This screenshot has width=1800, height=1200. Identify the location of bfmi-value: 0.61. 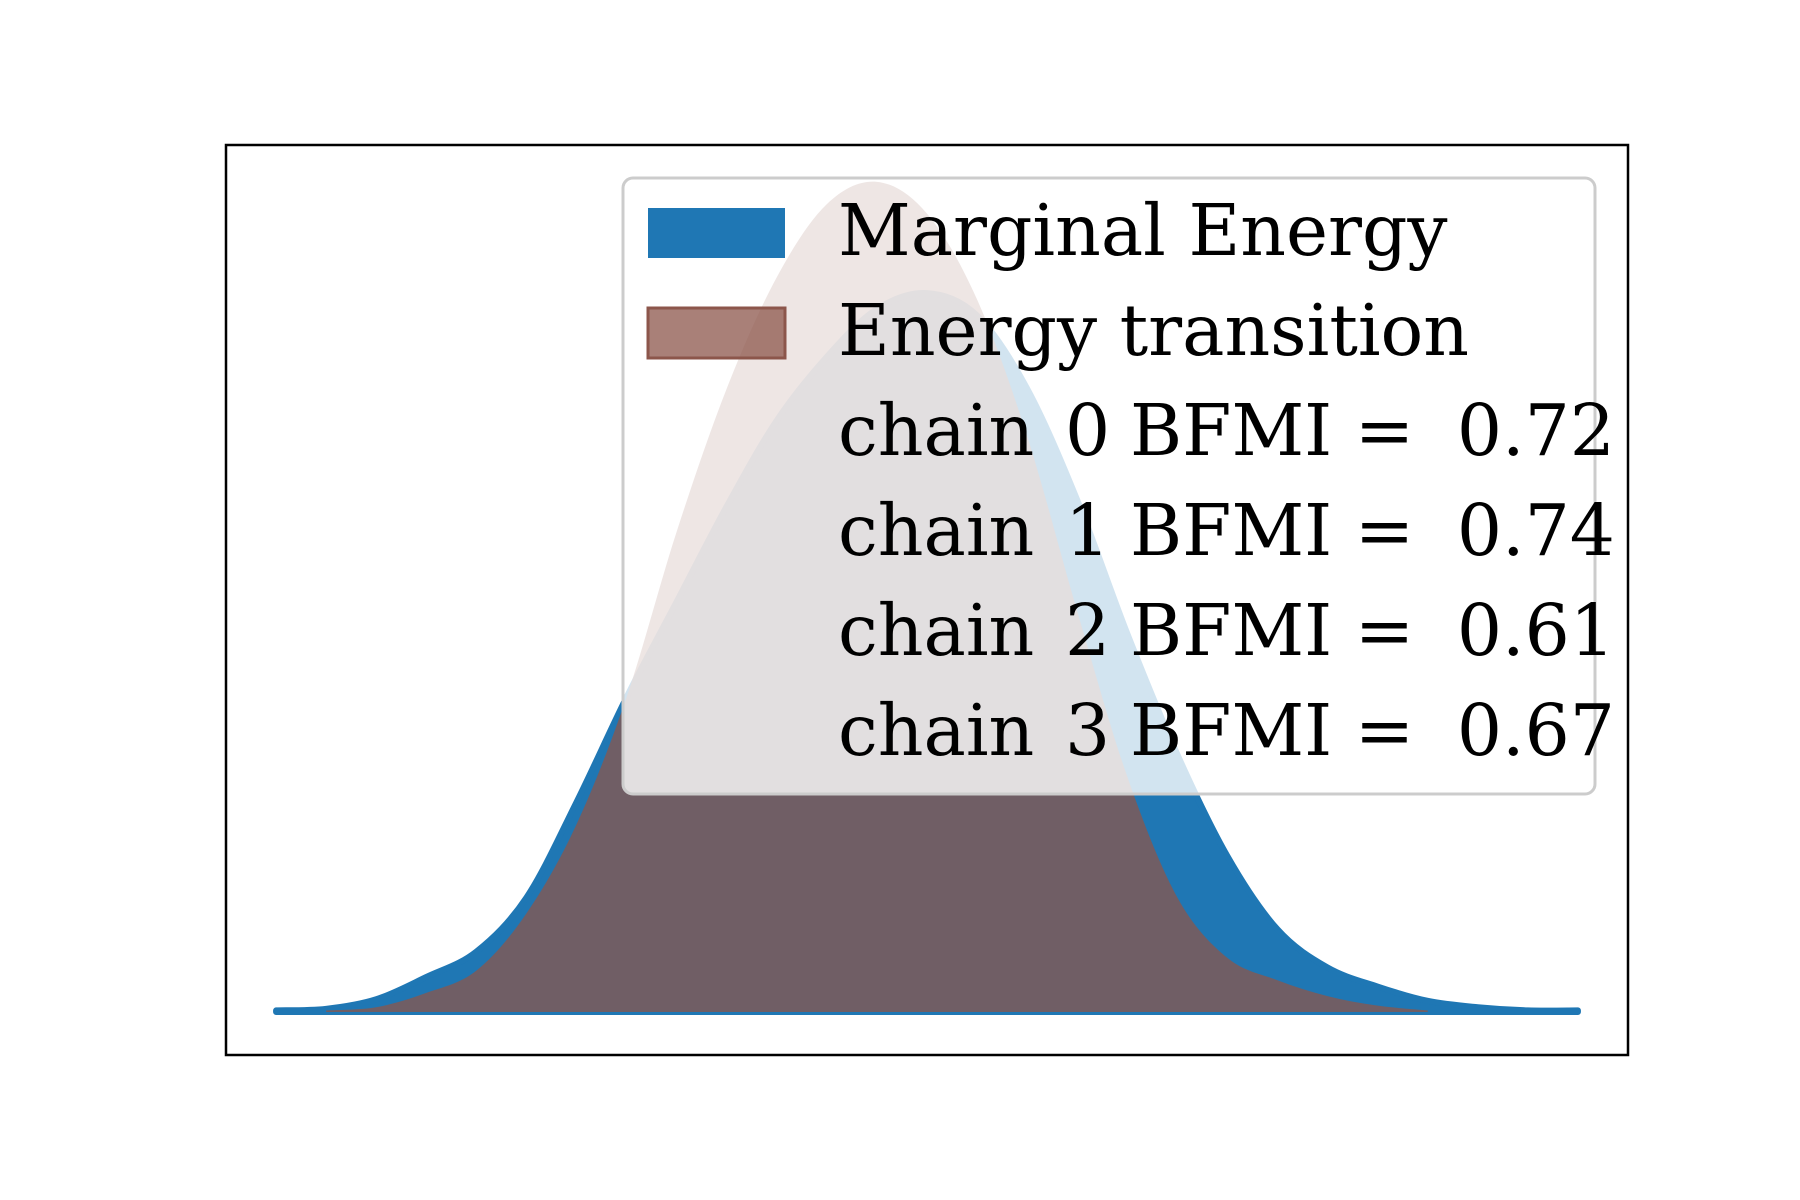
(1536, 630).